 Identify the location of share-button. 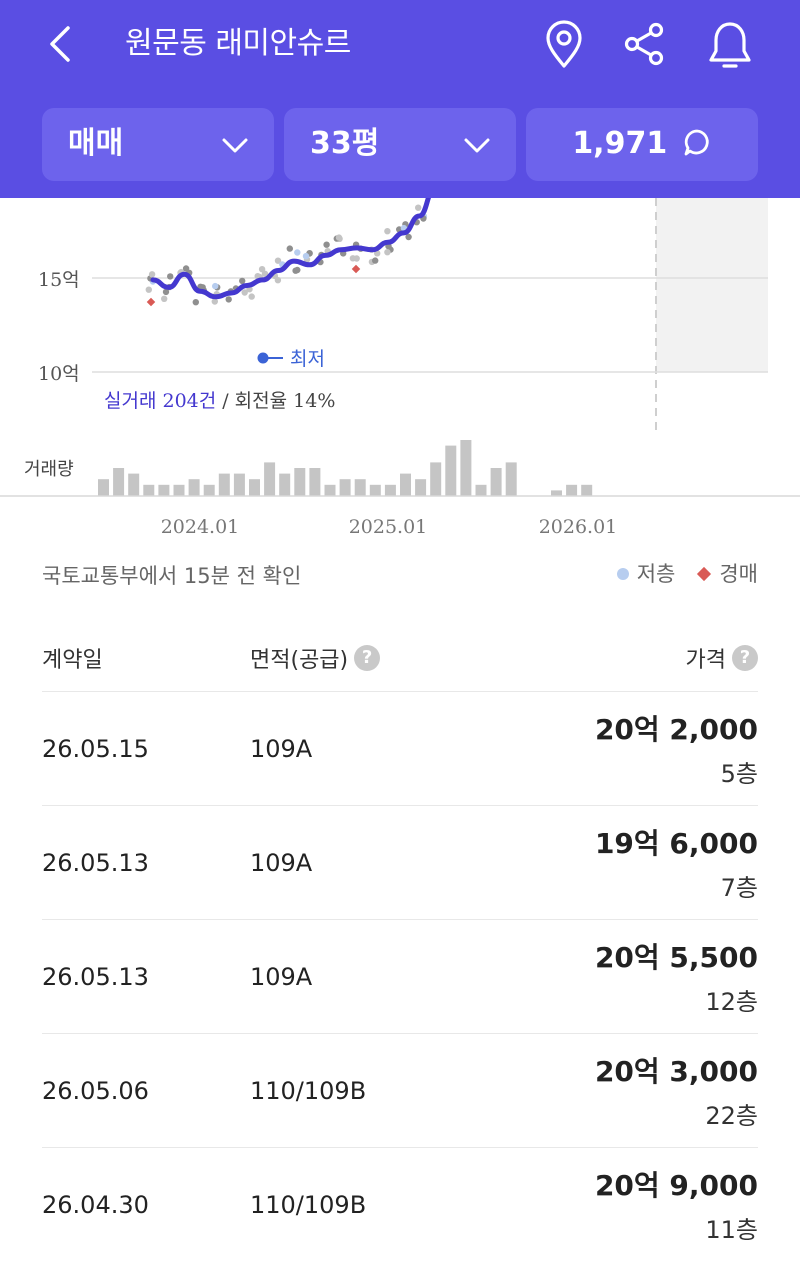
(644, 44).